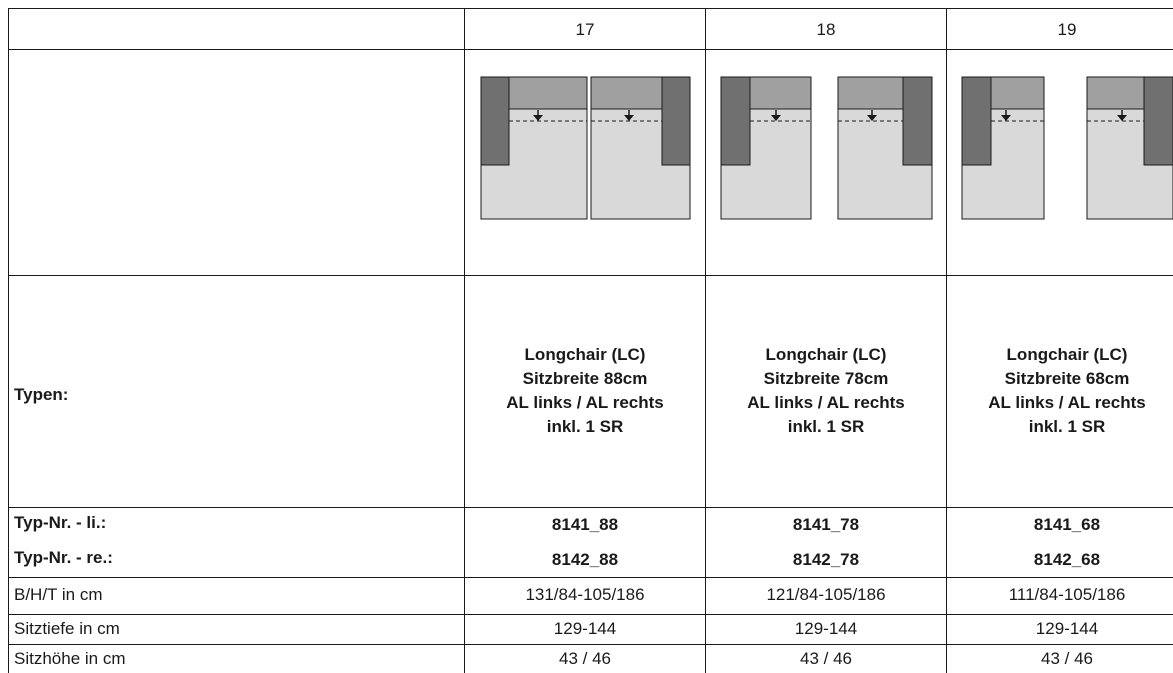 Image resolution: width=1173 pixels, height=673 pixels. What do you see at coordinates (585, 594) in the screenshot?
I see `bht-value: 131/84-105/186` at bounding box center [585, 594].